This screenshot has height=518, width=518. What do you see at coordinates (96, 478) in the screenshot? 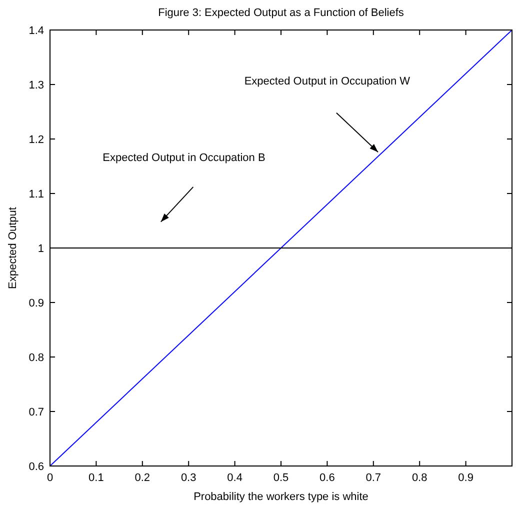
I see `x-tick-label: 0.1` at bounding box center [96, 478].